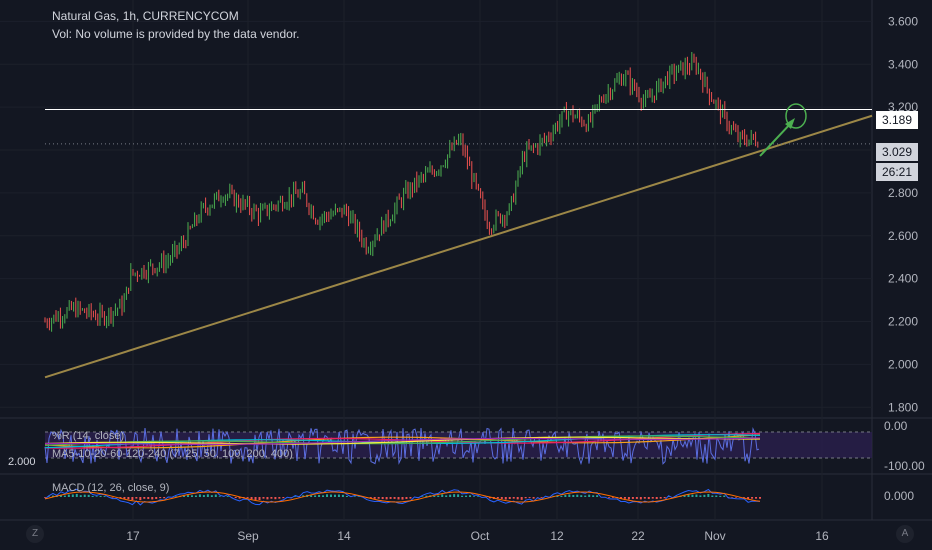  I want to click on wr-left-value: 2.000, so click(22, 462).